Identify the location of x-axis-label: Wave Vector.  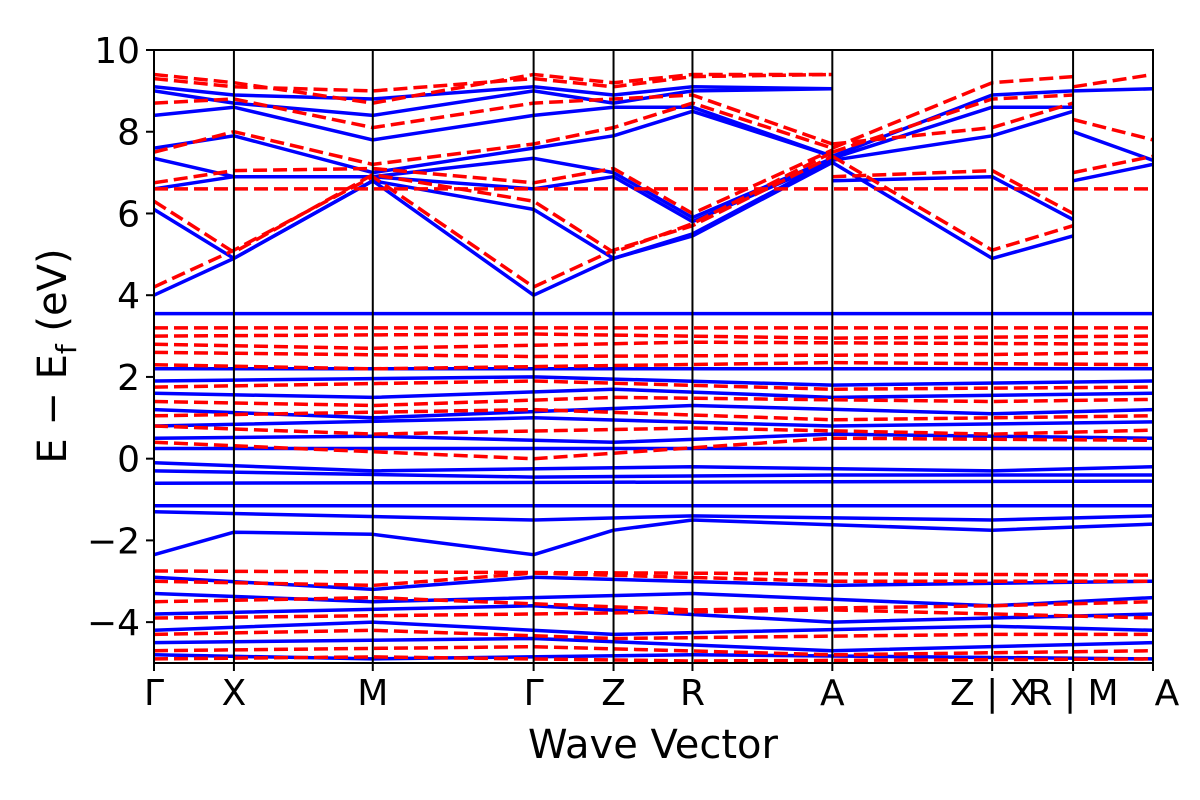
(653, 745).